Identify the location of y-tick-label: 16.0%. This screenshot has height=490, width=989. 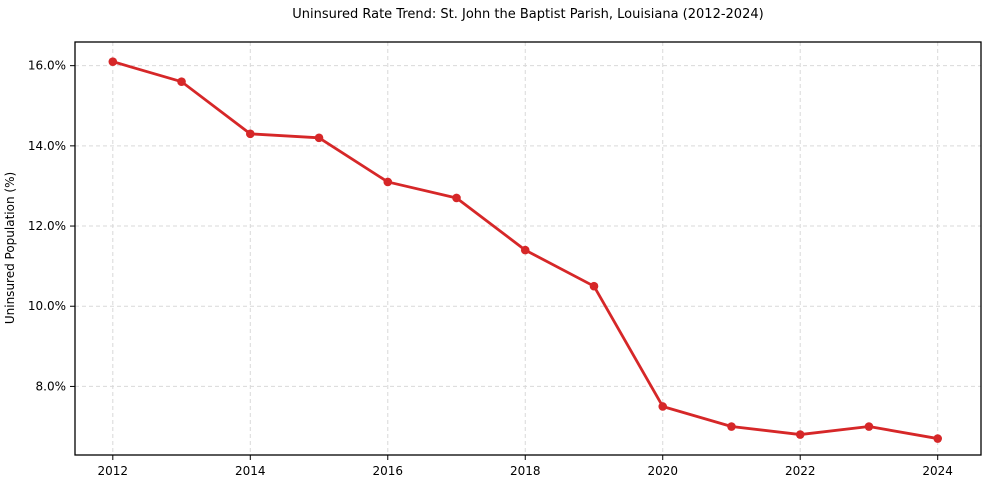
(47, 66).